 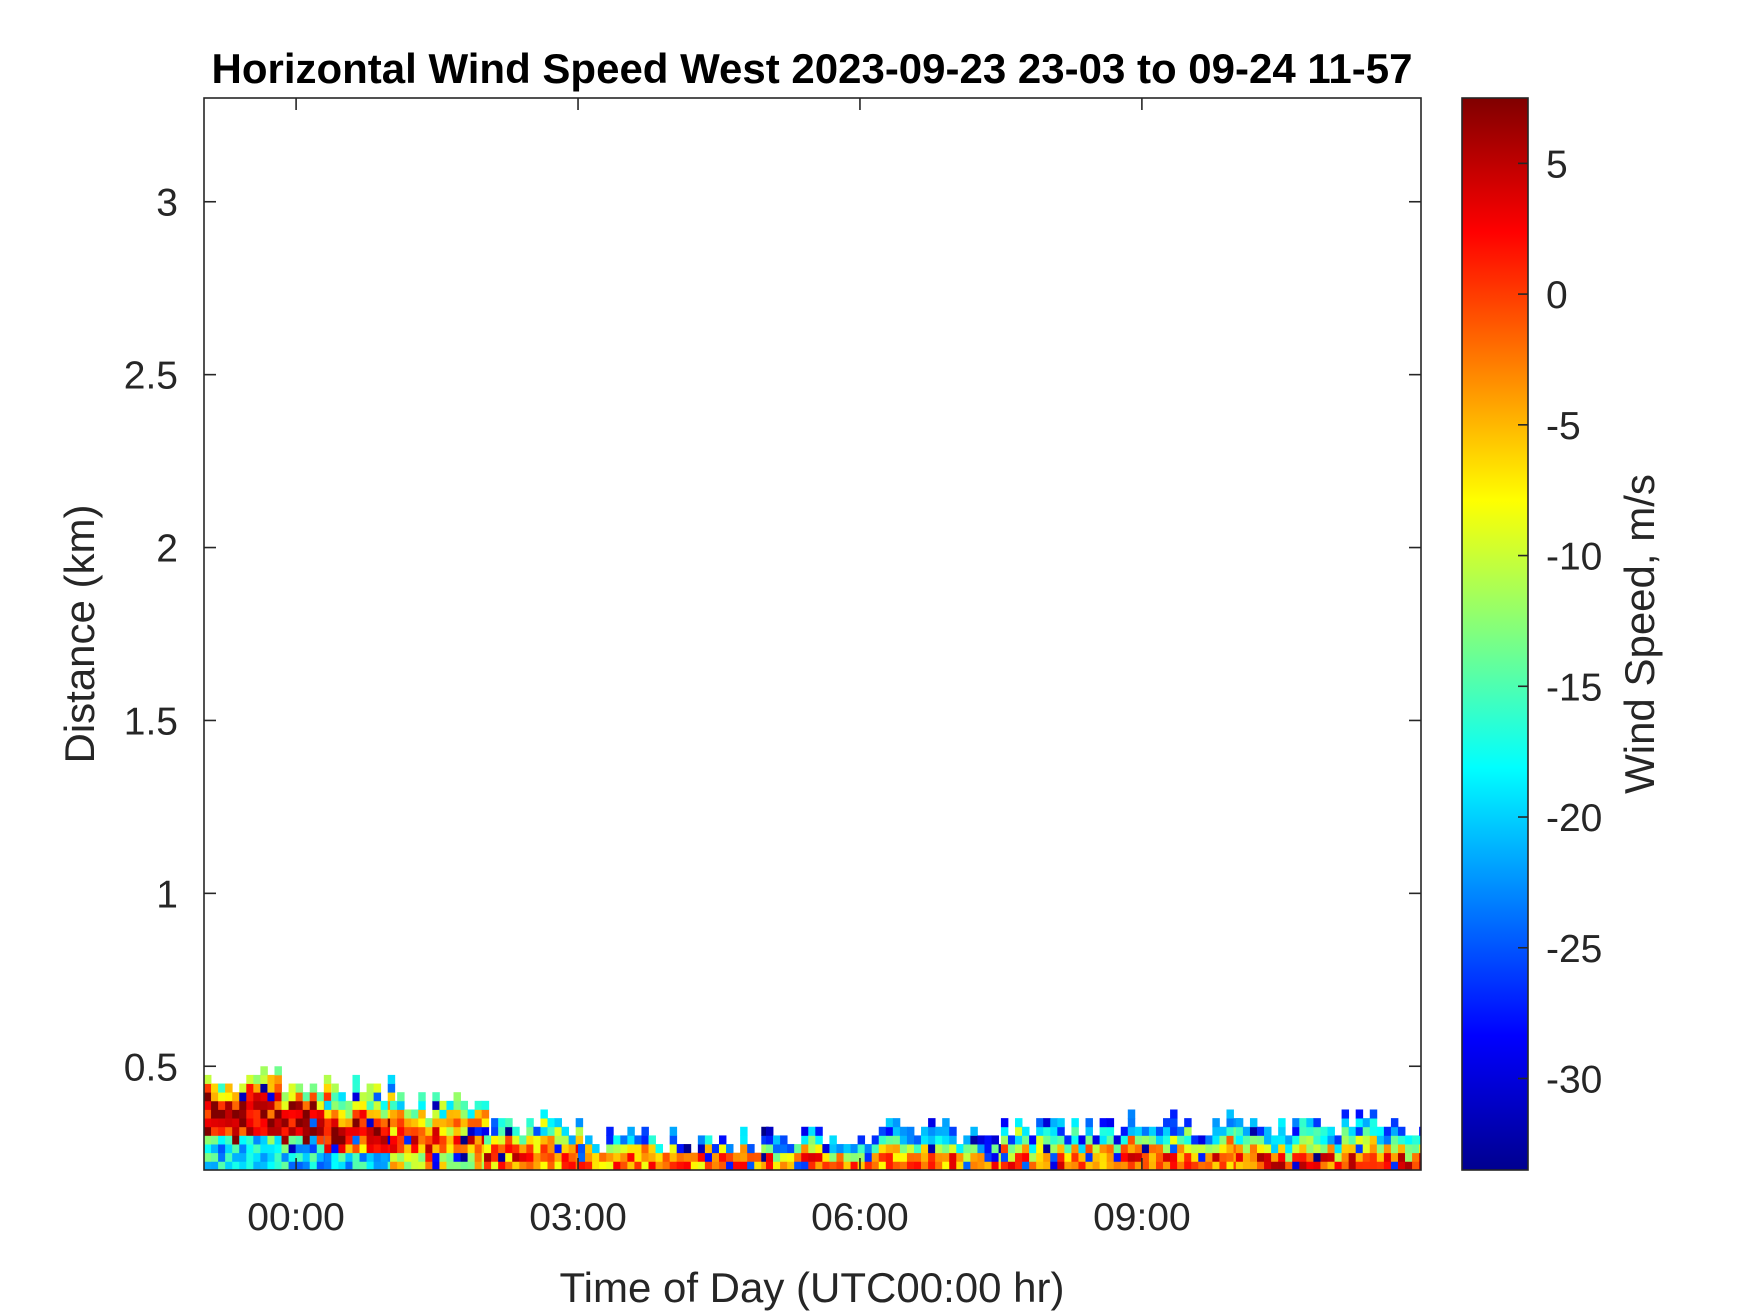 I want to click on colorbar-tick-label: 0, so click(x=1557, y=295).